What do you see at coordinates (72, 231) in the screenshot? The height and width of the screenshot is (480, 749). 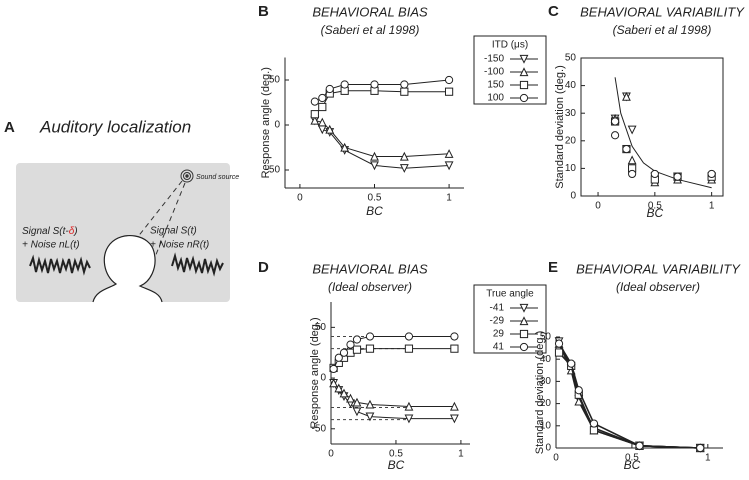 I see `left-signal-delta: δ` at bounding box center [72, 231].